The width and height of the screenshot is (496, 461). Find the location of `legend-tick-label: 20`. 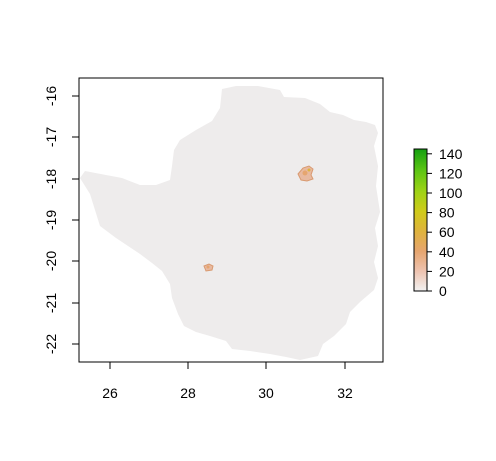

legend-tick-label: 20 is located at coordinates (447, 271).